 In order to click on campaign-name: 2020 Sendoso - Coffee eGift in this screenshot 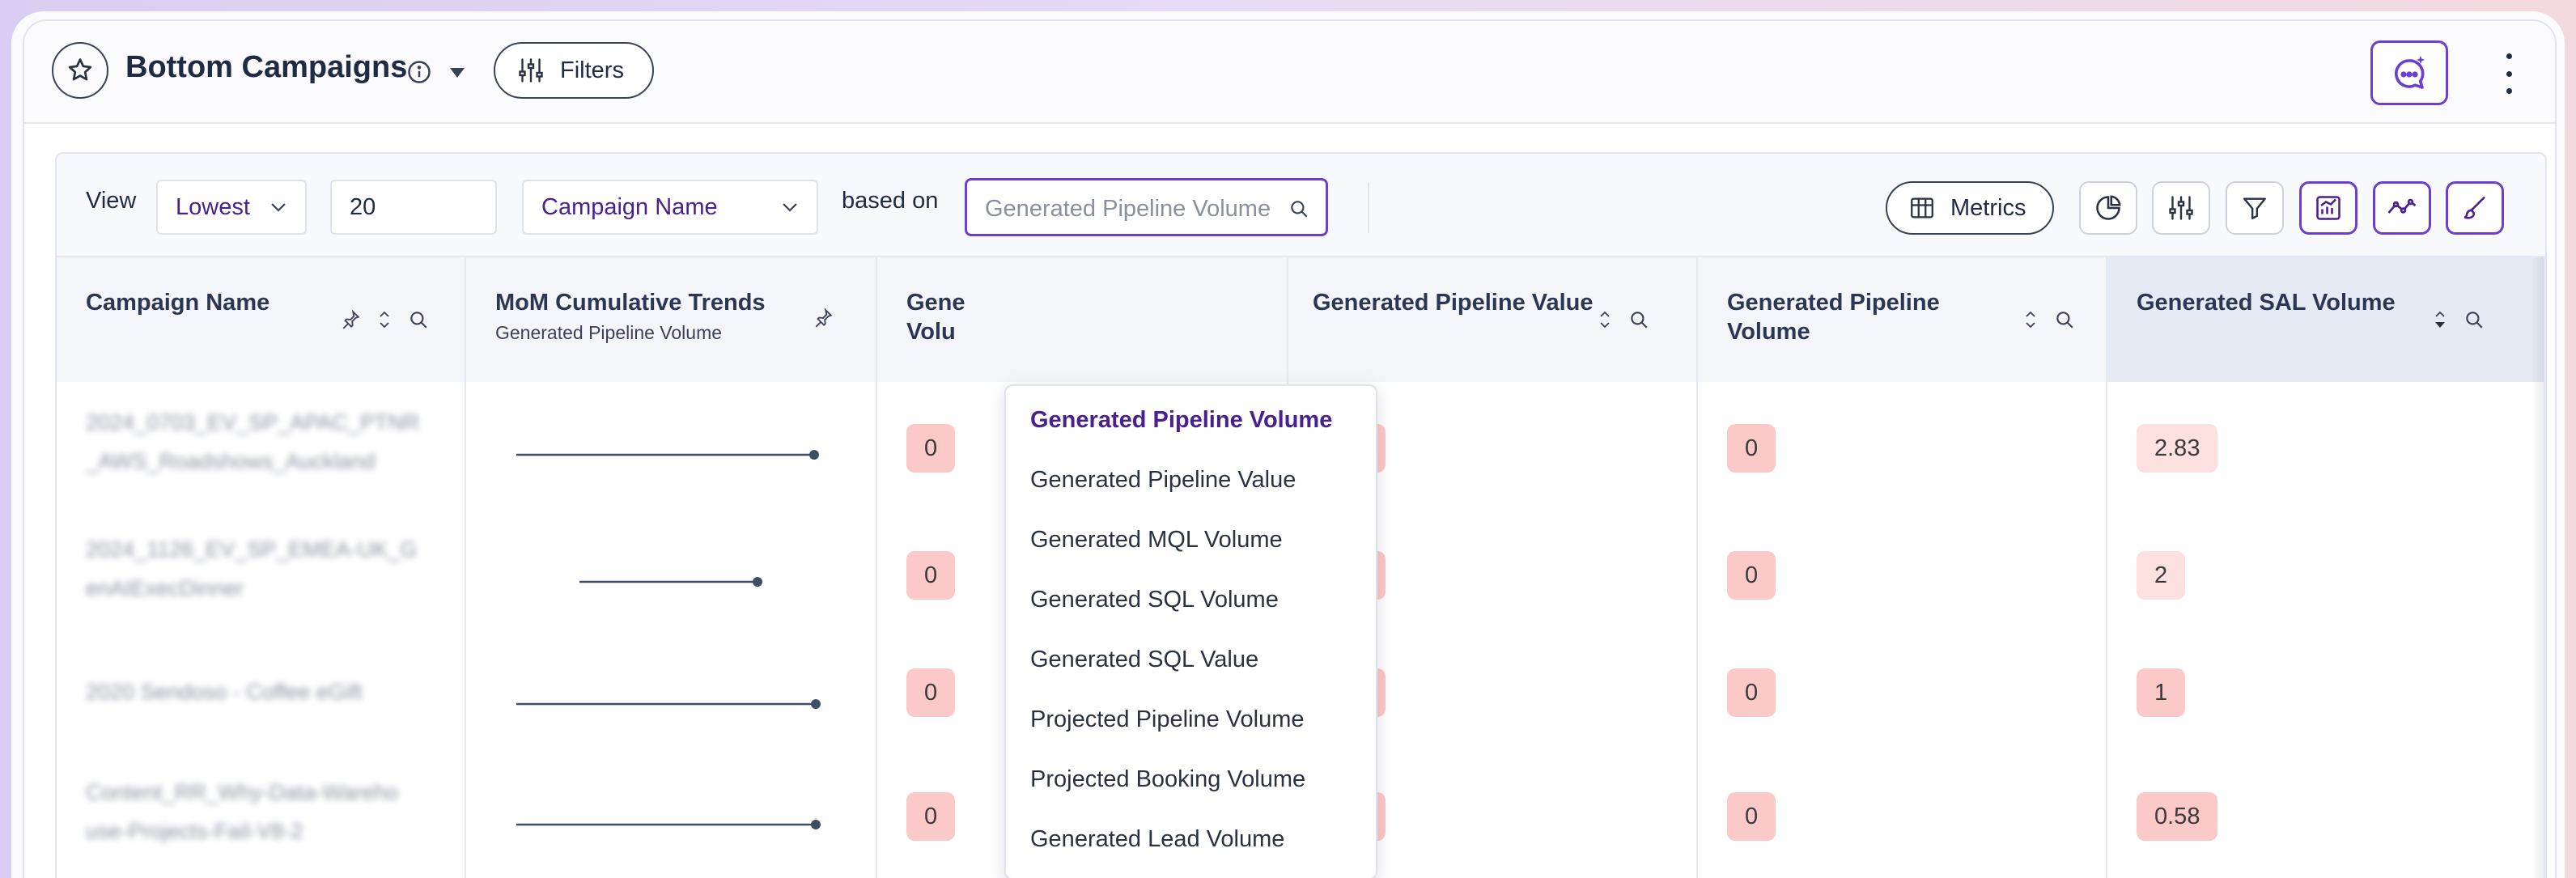, I will do `click(224, 692)`.